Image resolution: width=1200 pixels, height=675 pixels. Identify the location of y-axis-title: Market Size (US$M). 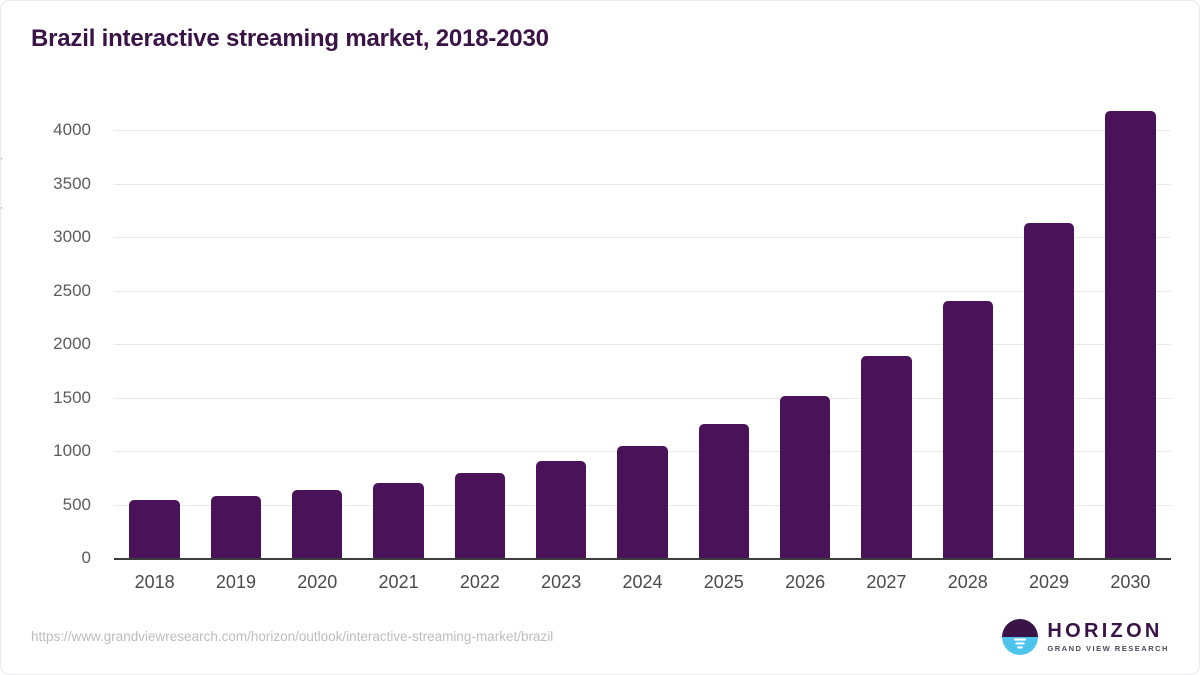
(1, 230).